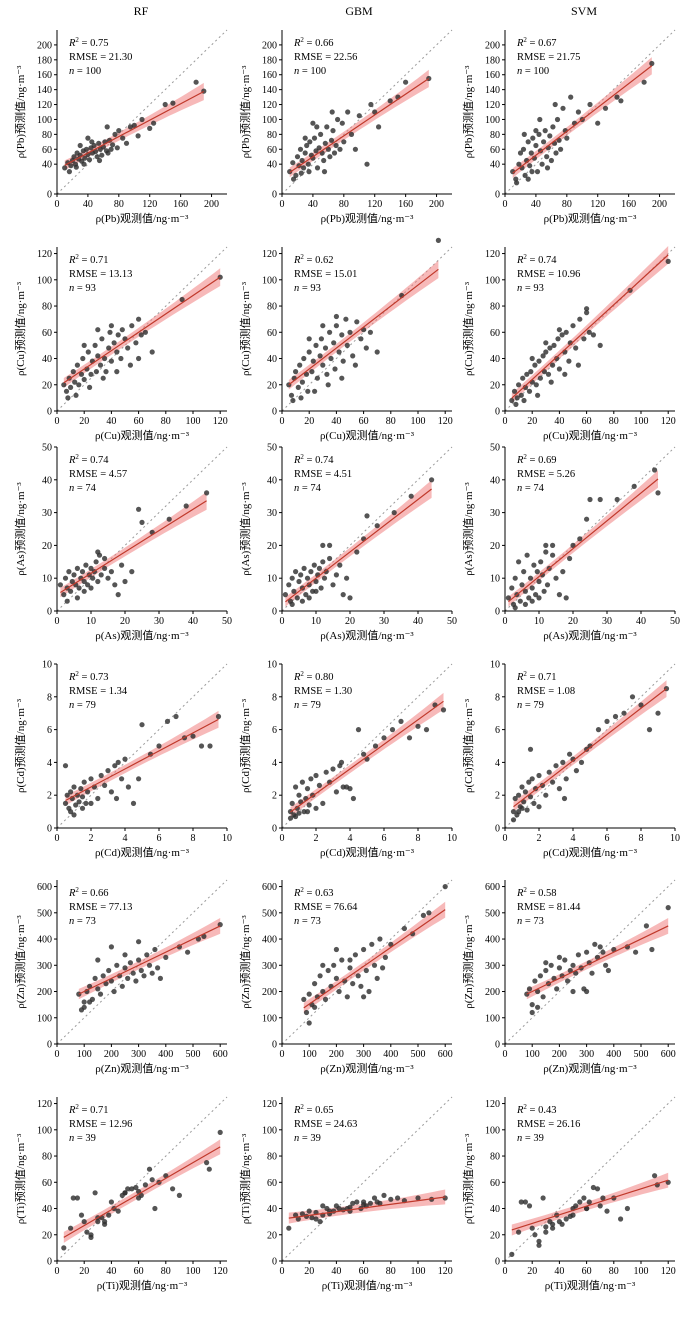 The image size is (700, 1323). What do you see at coordinates (307, 921) in the screenshot?
I see `n-annotation: n = 73` at bounding box center [307, 921].